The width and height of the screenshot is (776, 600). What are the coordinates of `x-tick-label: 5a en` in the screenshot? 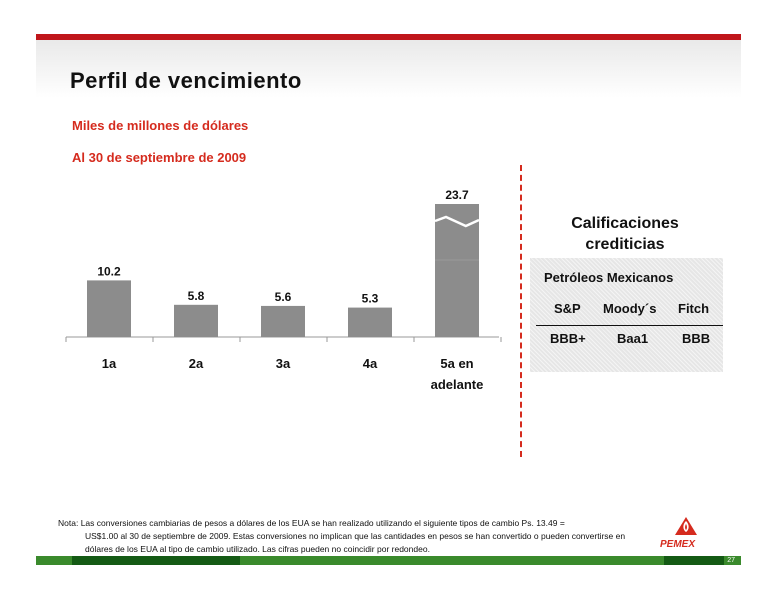 It's located at (456, 363).